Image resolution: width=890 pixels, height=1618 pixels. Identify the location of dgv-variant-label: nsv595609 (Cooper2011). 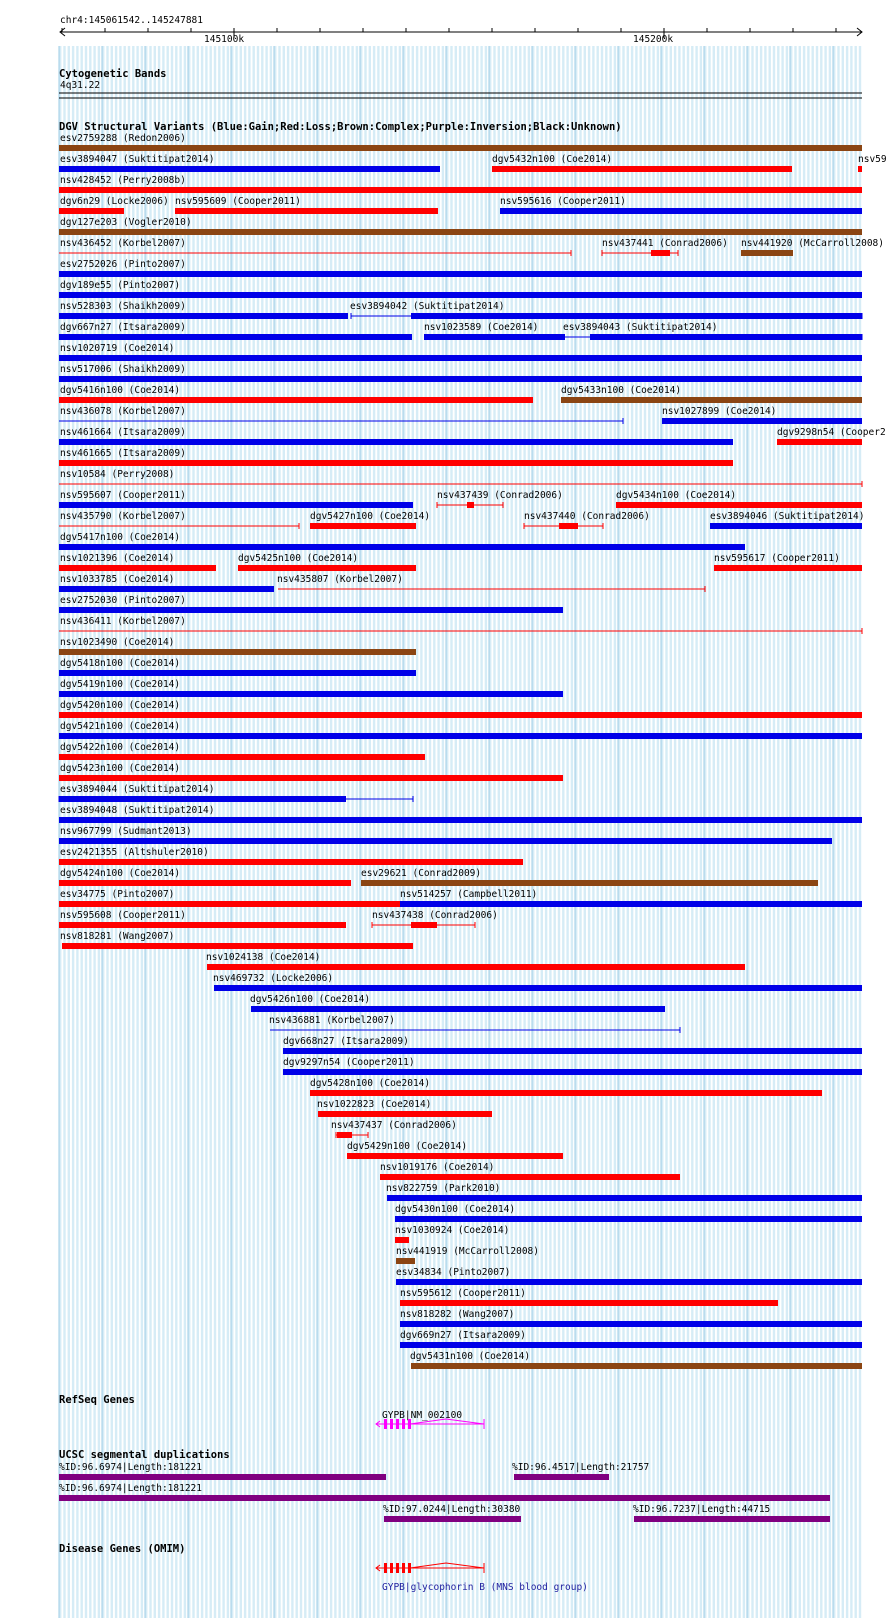
(238, 201).